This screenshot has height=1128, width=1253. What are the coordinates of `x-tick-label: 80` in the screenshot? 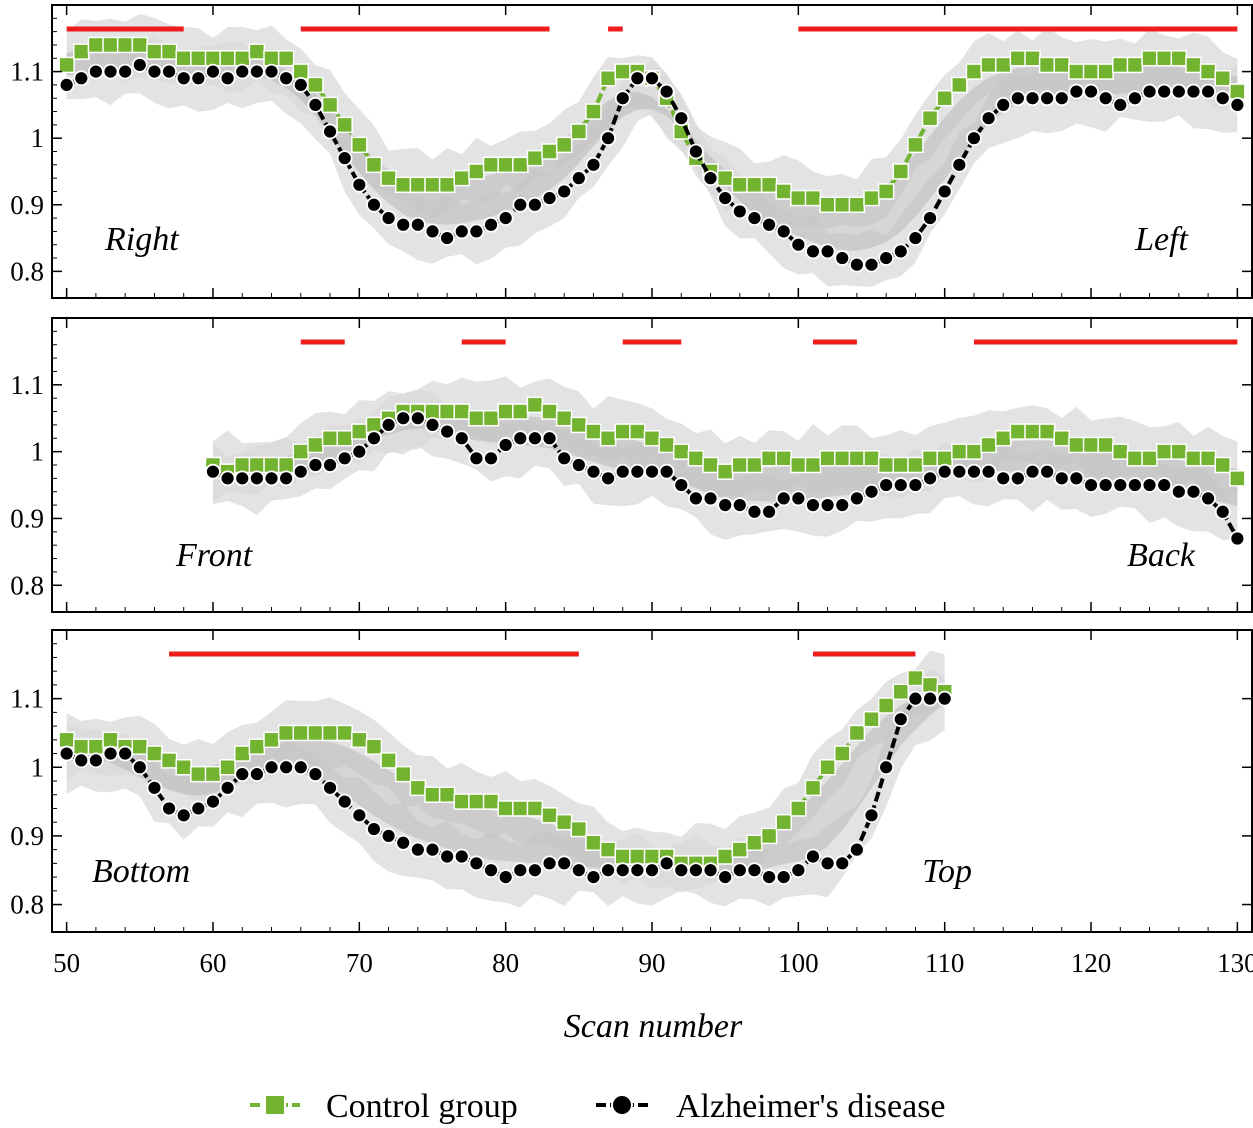 It's located at (505, 963).